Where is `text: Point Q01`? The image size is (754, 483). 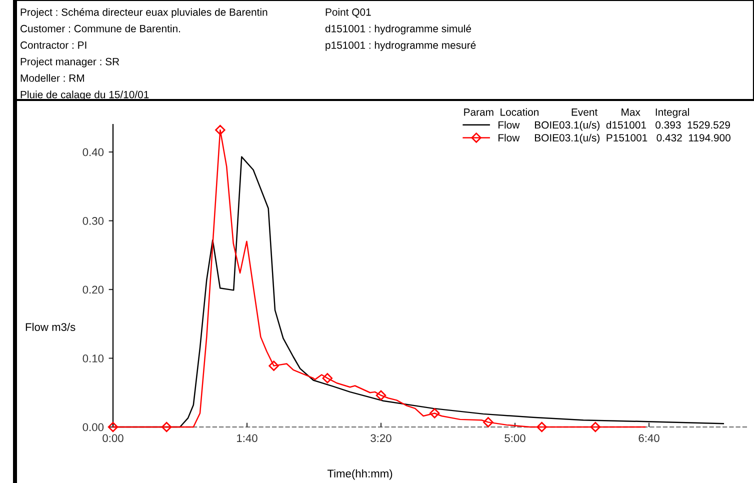 text: Point Q01 is located at coordinates (348, 13).